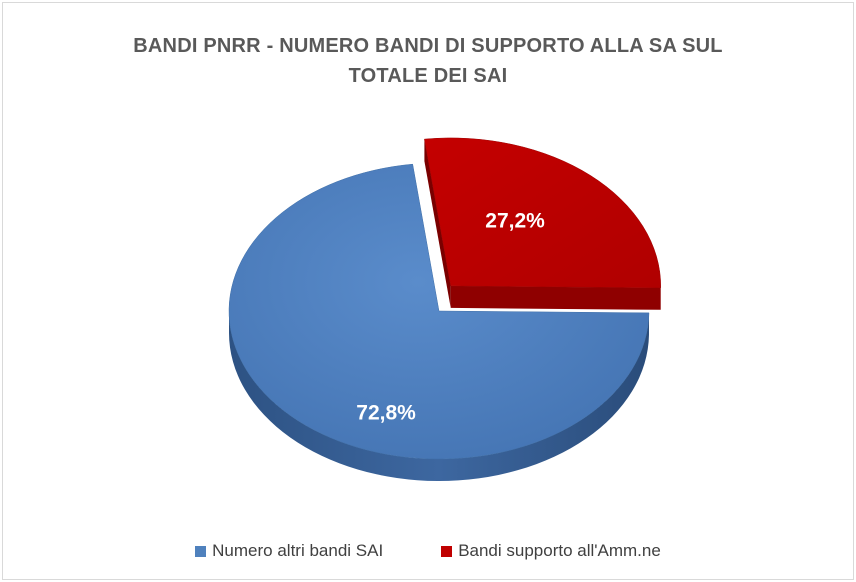 The height and width of the screenshot is (582, 856). What do you see at coordinates (386, 412) in the screenshot?
I see `data-label-numero-altri-bandi: 72,8%` at bounding box center [386, 412].